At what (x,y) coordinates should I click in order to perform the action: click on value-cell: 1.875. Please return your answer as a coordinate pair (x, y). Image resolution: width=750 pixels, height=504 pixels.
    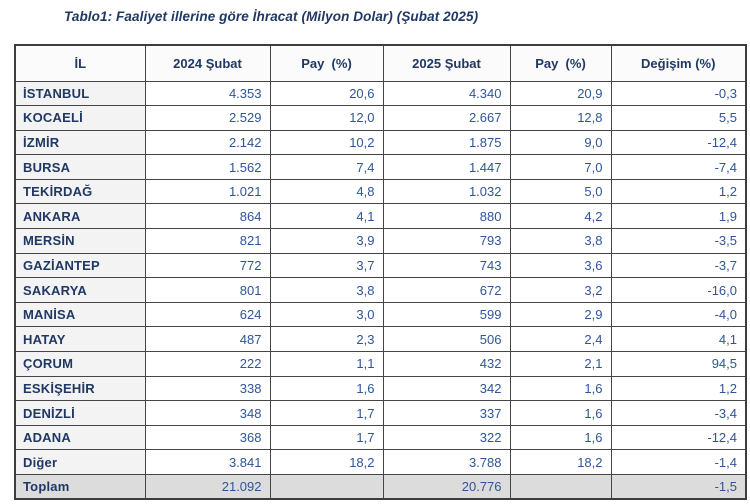
    Looking at the image, I should click on (446, 142).